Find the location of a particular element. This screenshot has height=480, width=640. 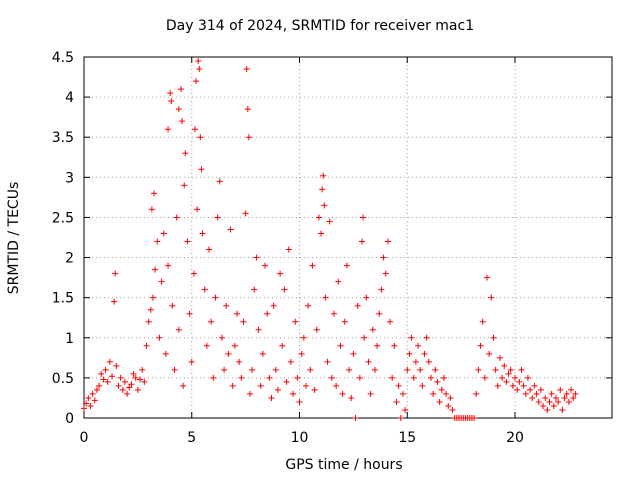

y-tick-label: 1.5 is located at coordinates (63, 299).